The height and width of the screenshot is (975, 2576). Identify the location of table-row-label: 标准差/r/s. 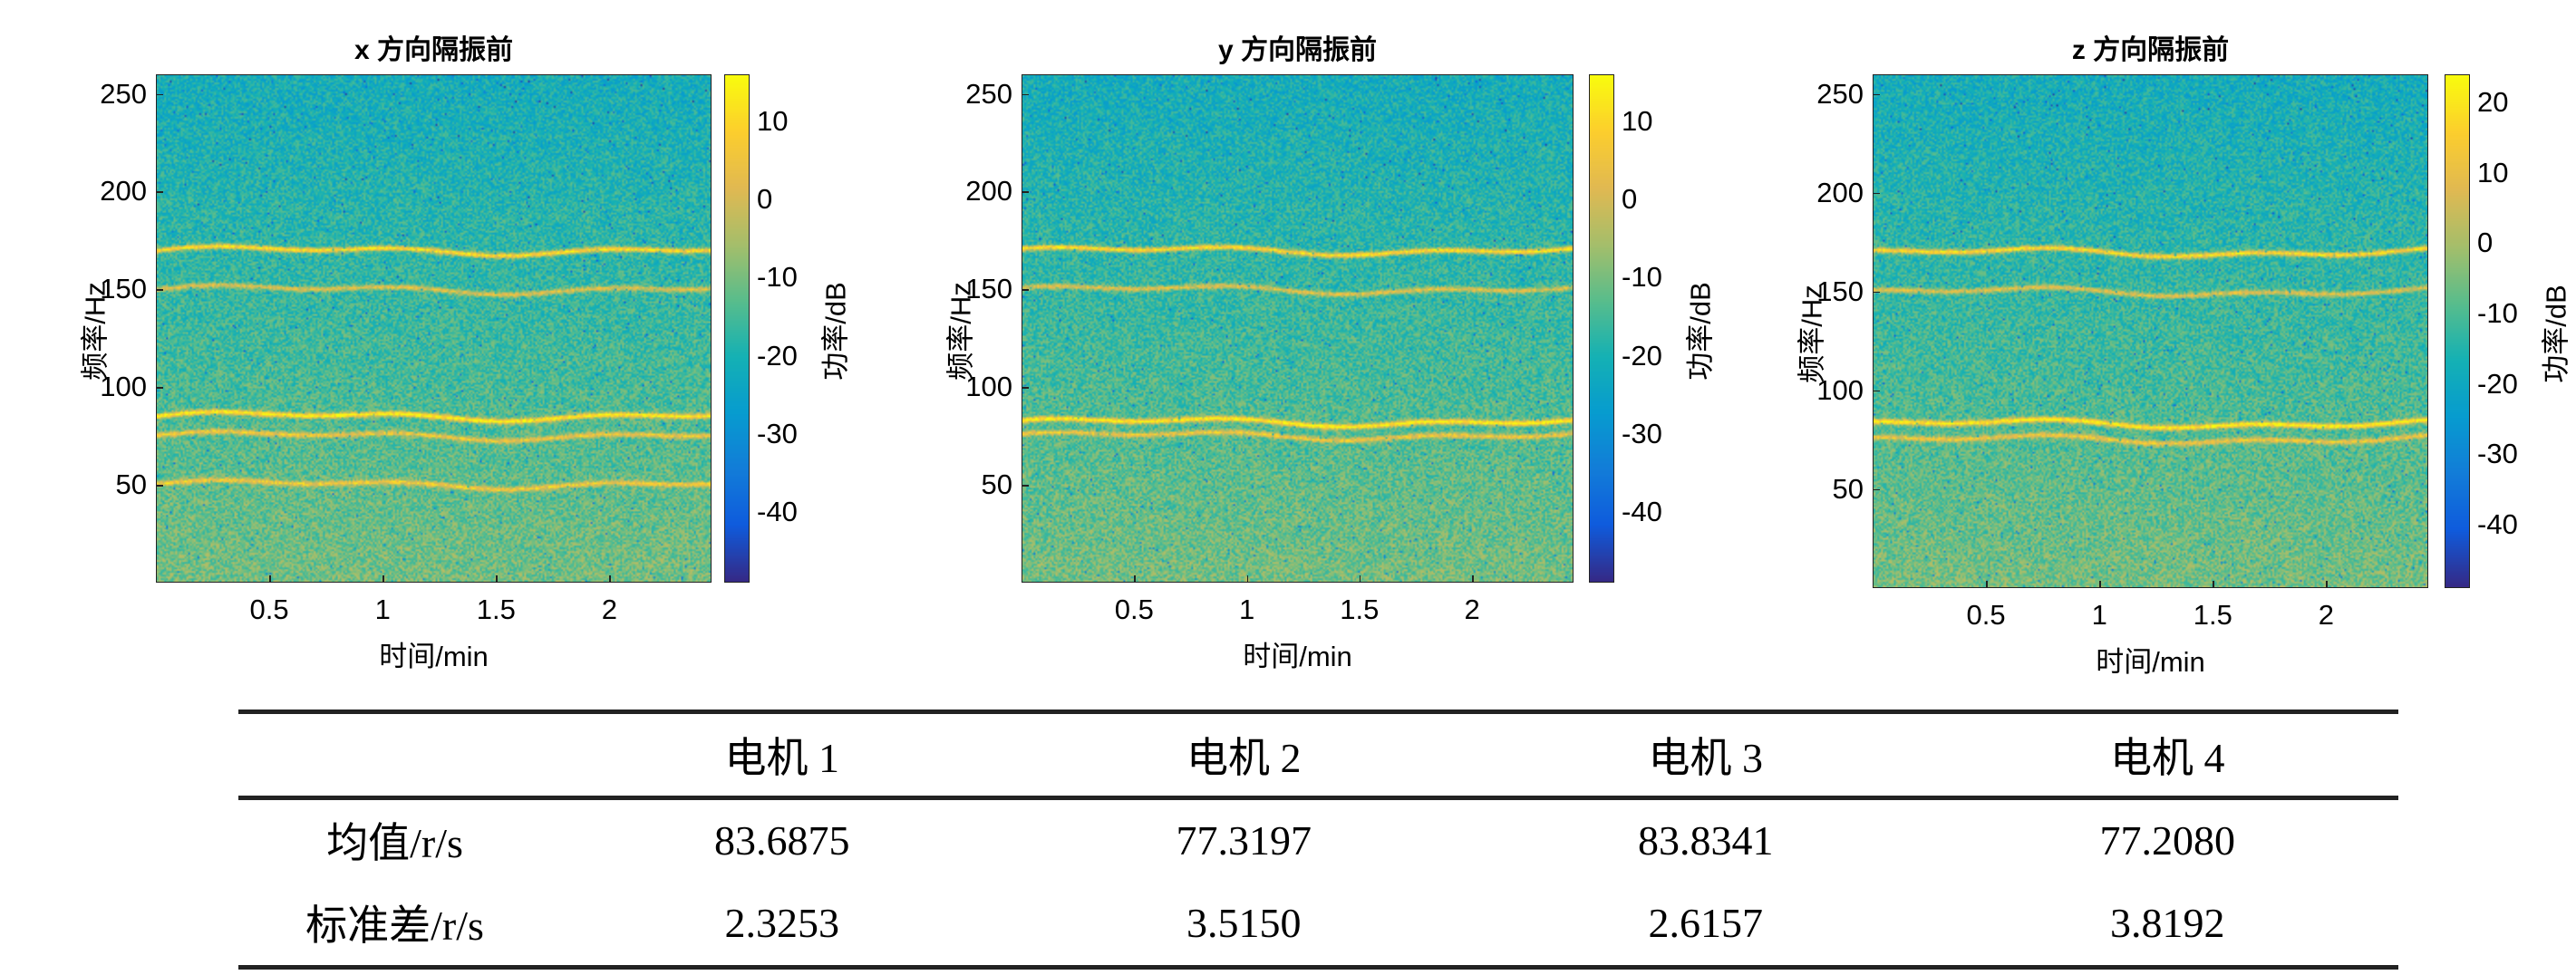
(394, 924).